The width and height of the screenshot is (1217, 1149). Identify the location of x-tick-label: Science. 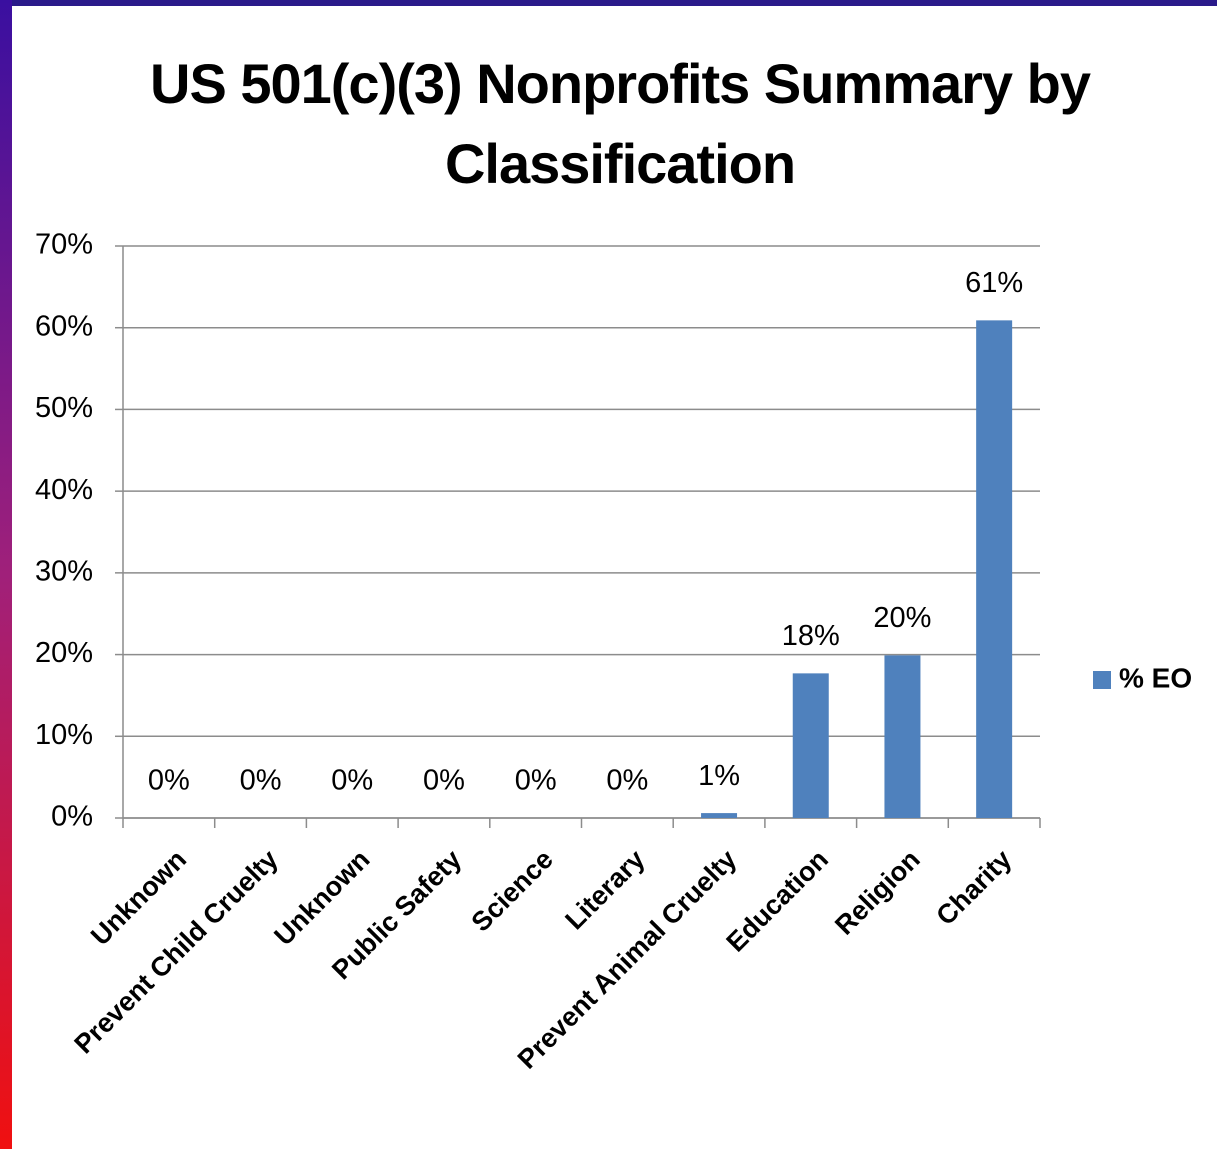
(512, 890).